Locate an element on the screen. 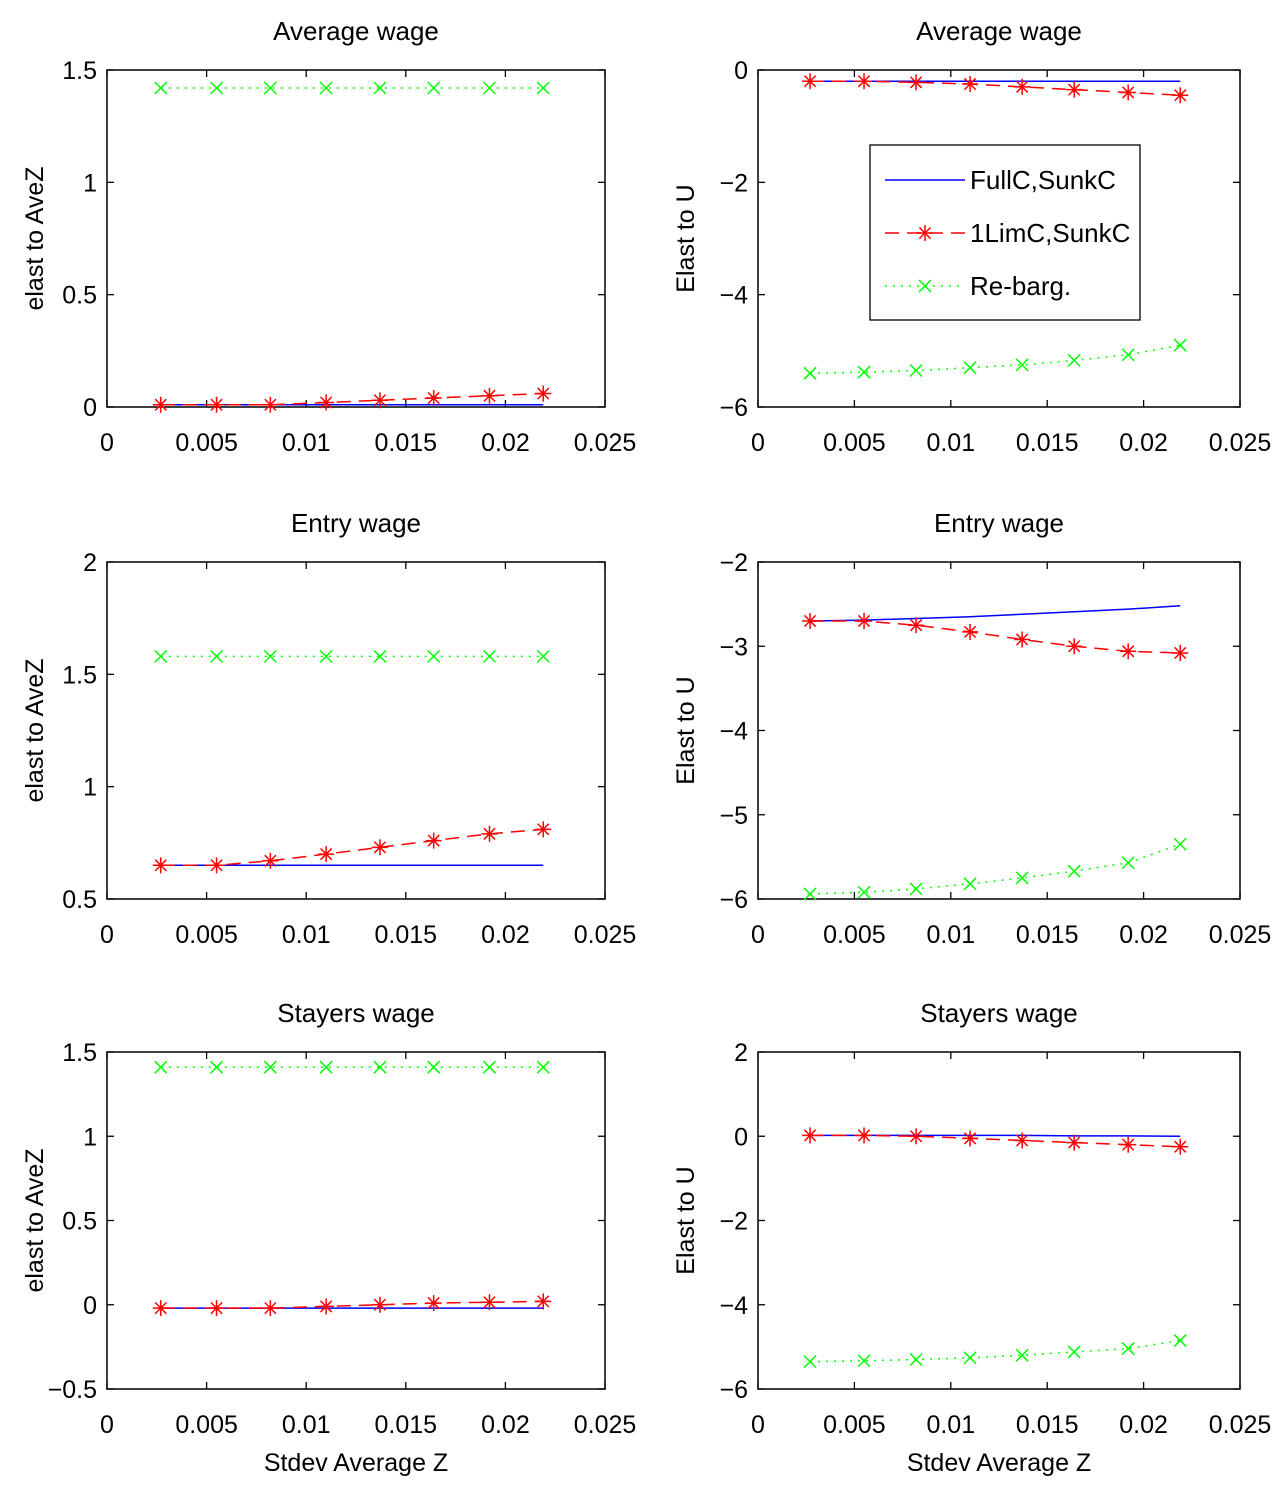  chart-title: Stayers wage is located at coordinates (999, 1013).